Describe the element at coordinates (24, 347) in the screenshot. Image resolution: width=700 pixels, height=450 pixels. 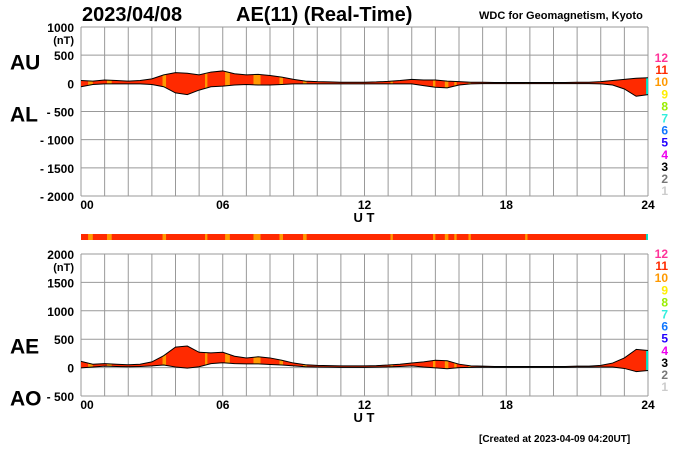
I see `series-label-upper: AE` at that location.